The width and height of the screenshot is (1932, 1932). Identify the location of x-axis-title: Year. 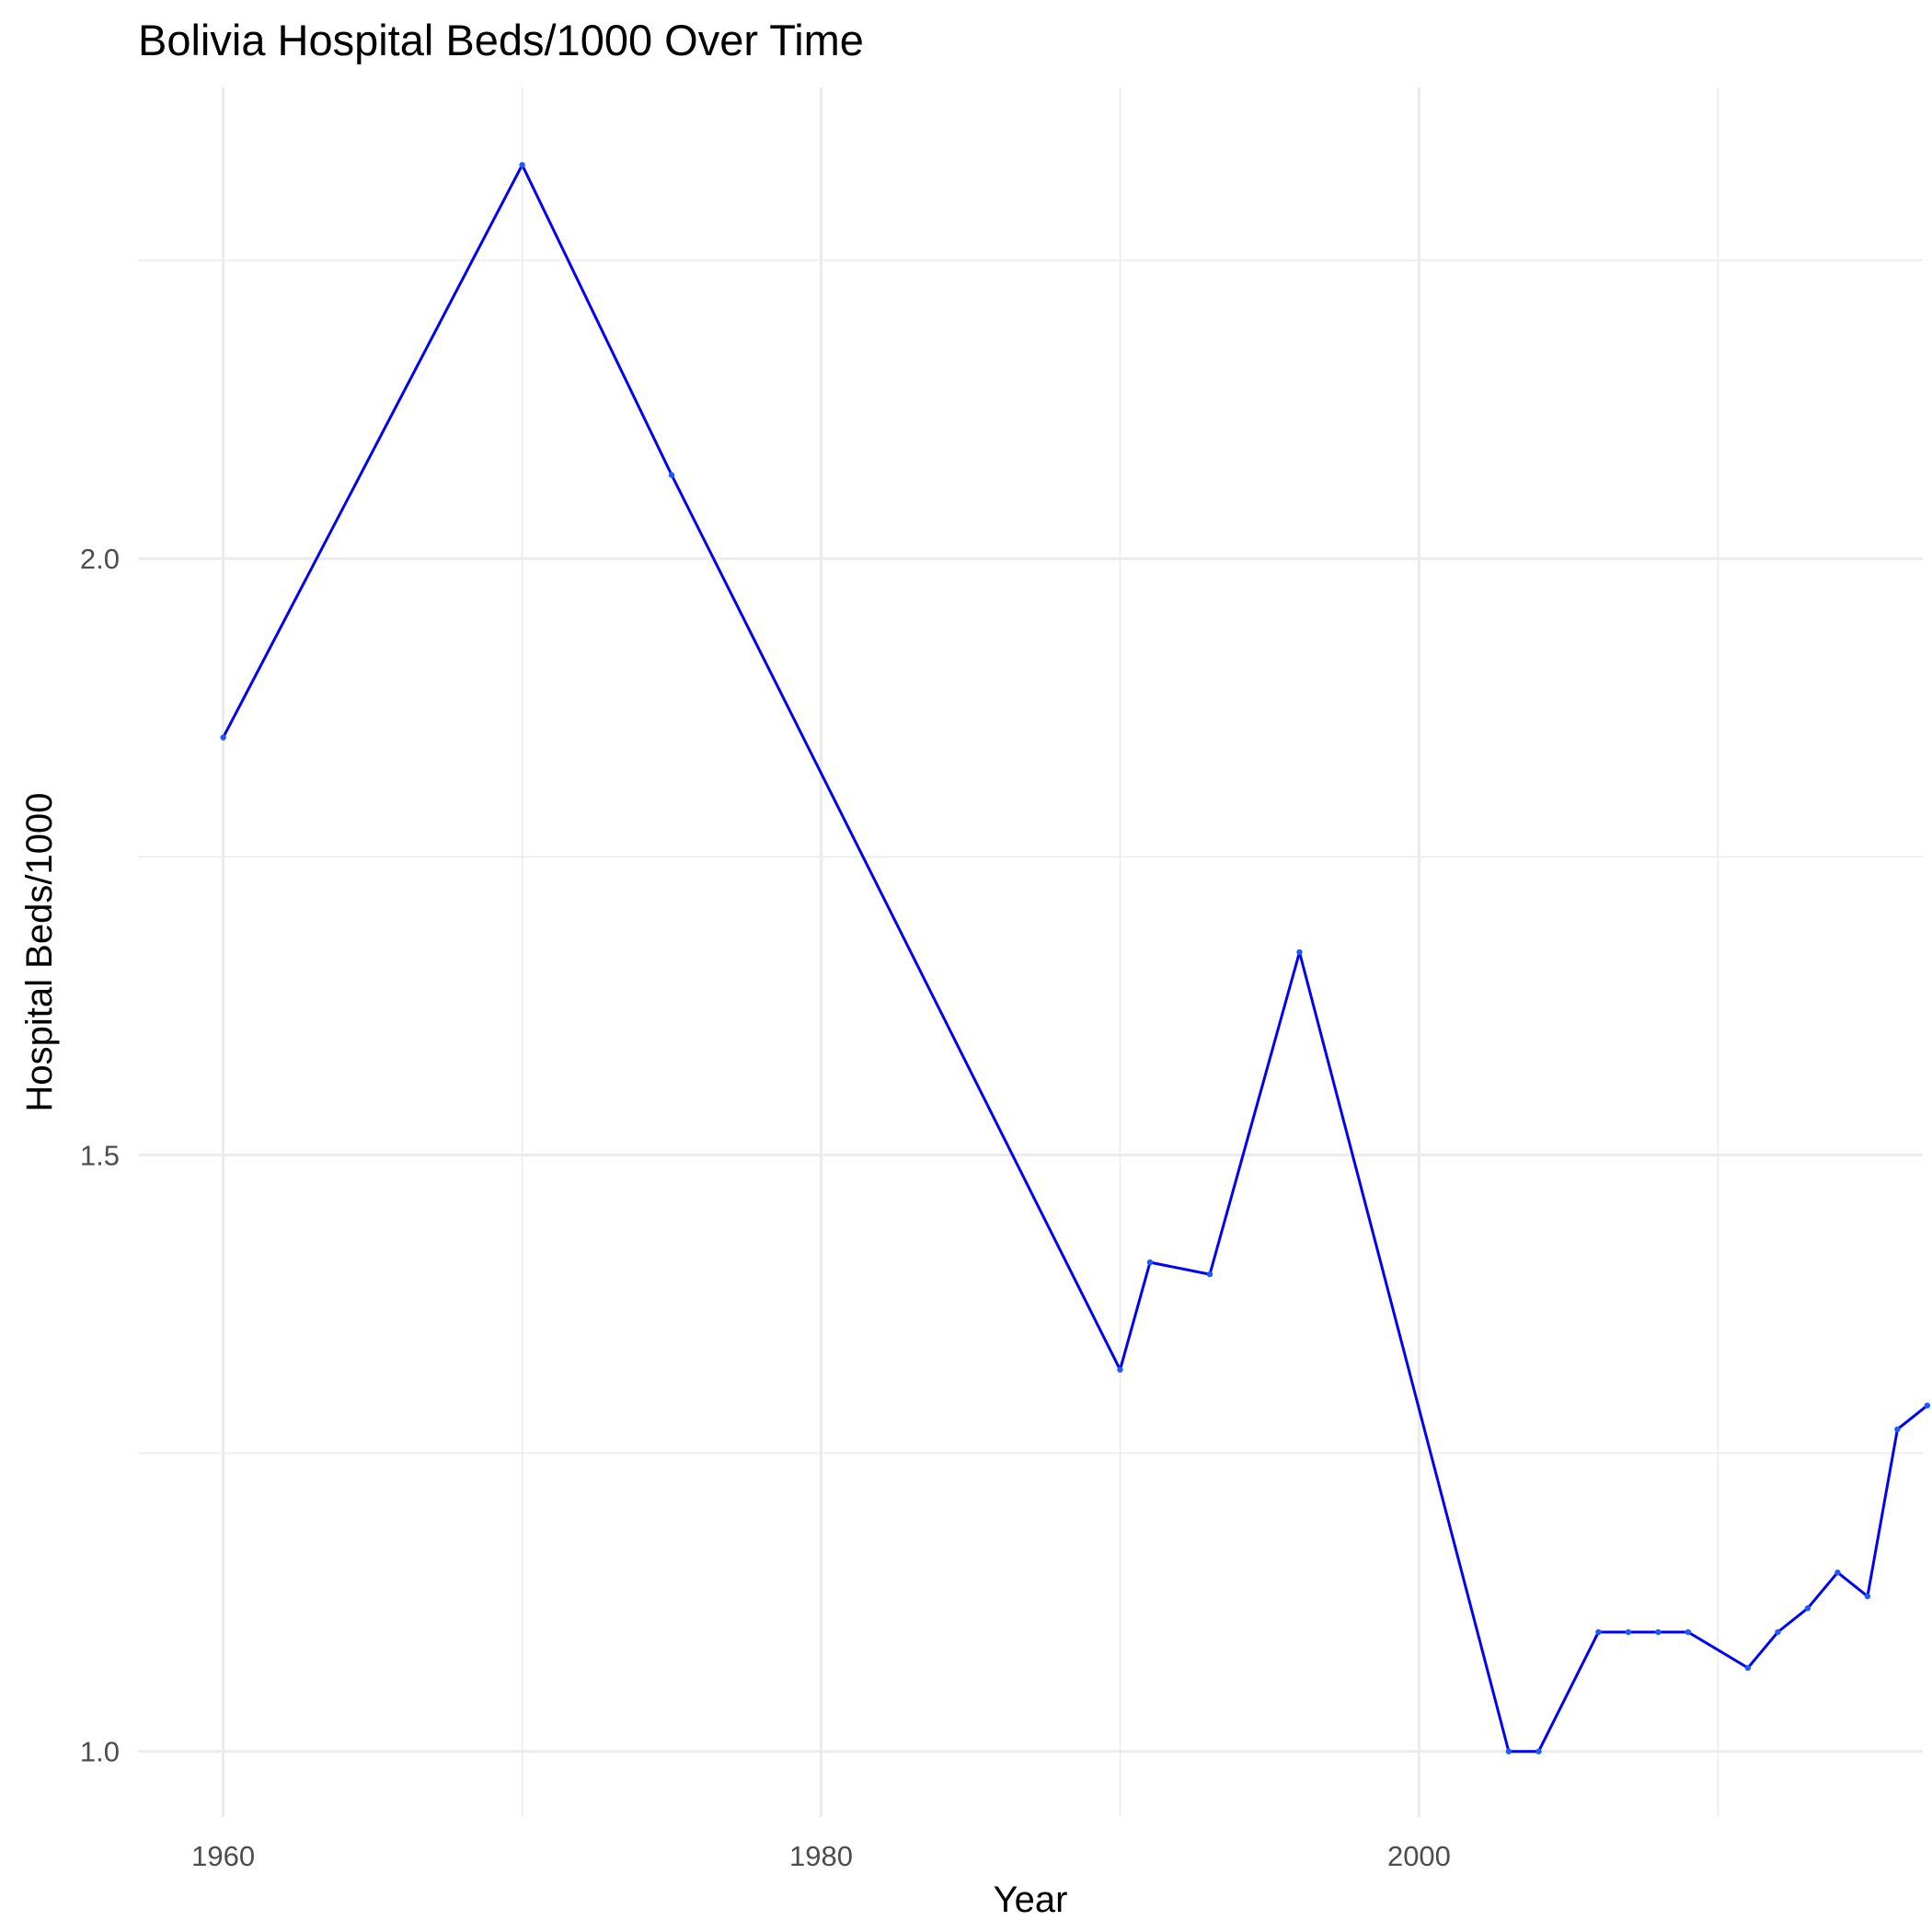
(1031, 1900).